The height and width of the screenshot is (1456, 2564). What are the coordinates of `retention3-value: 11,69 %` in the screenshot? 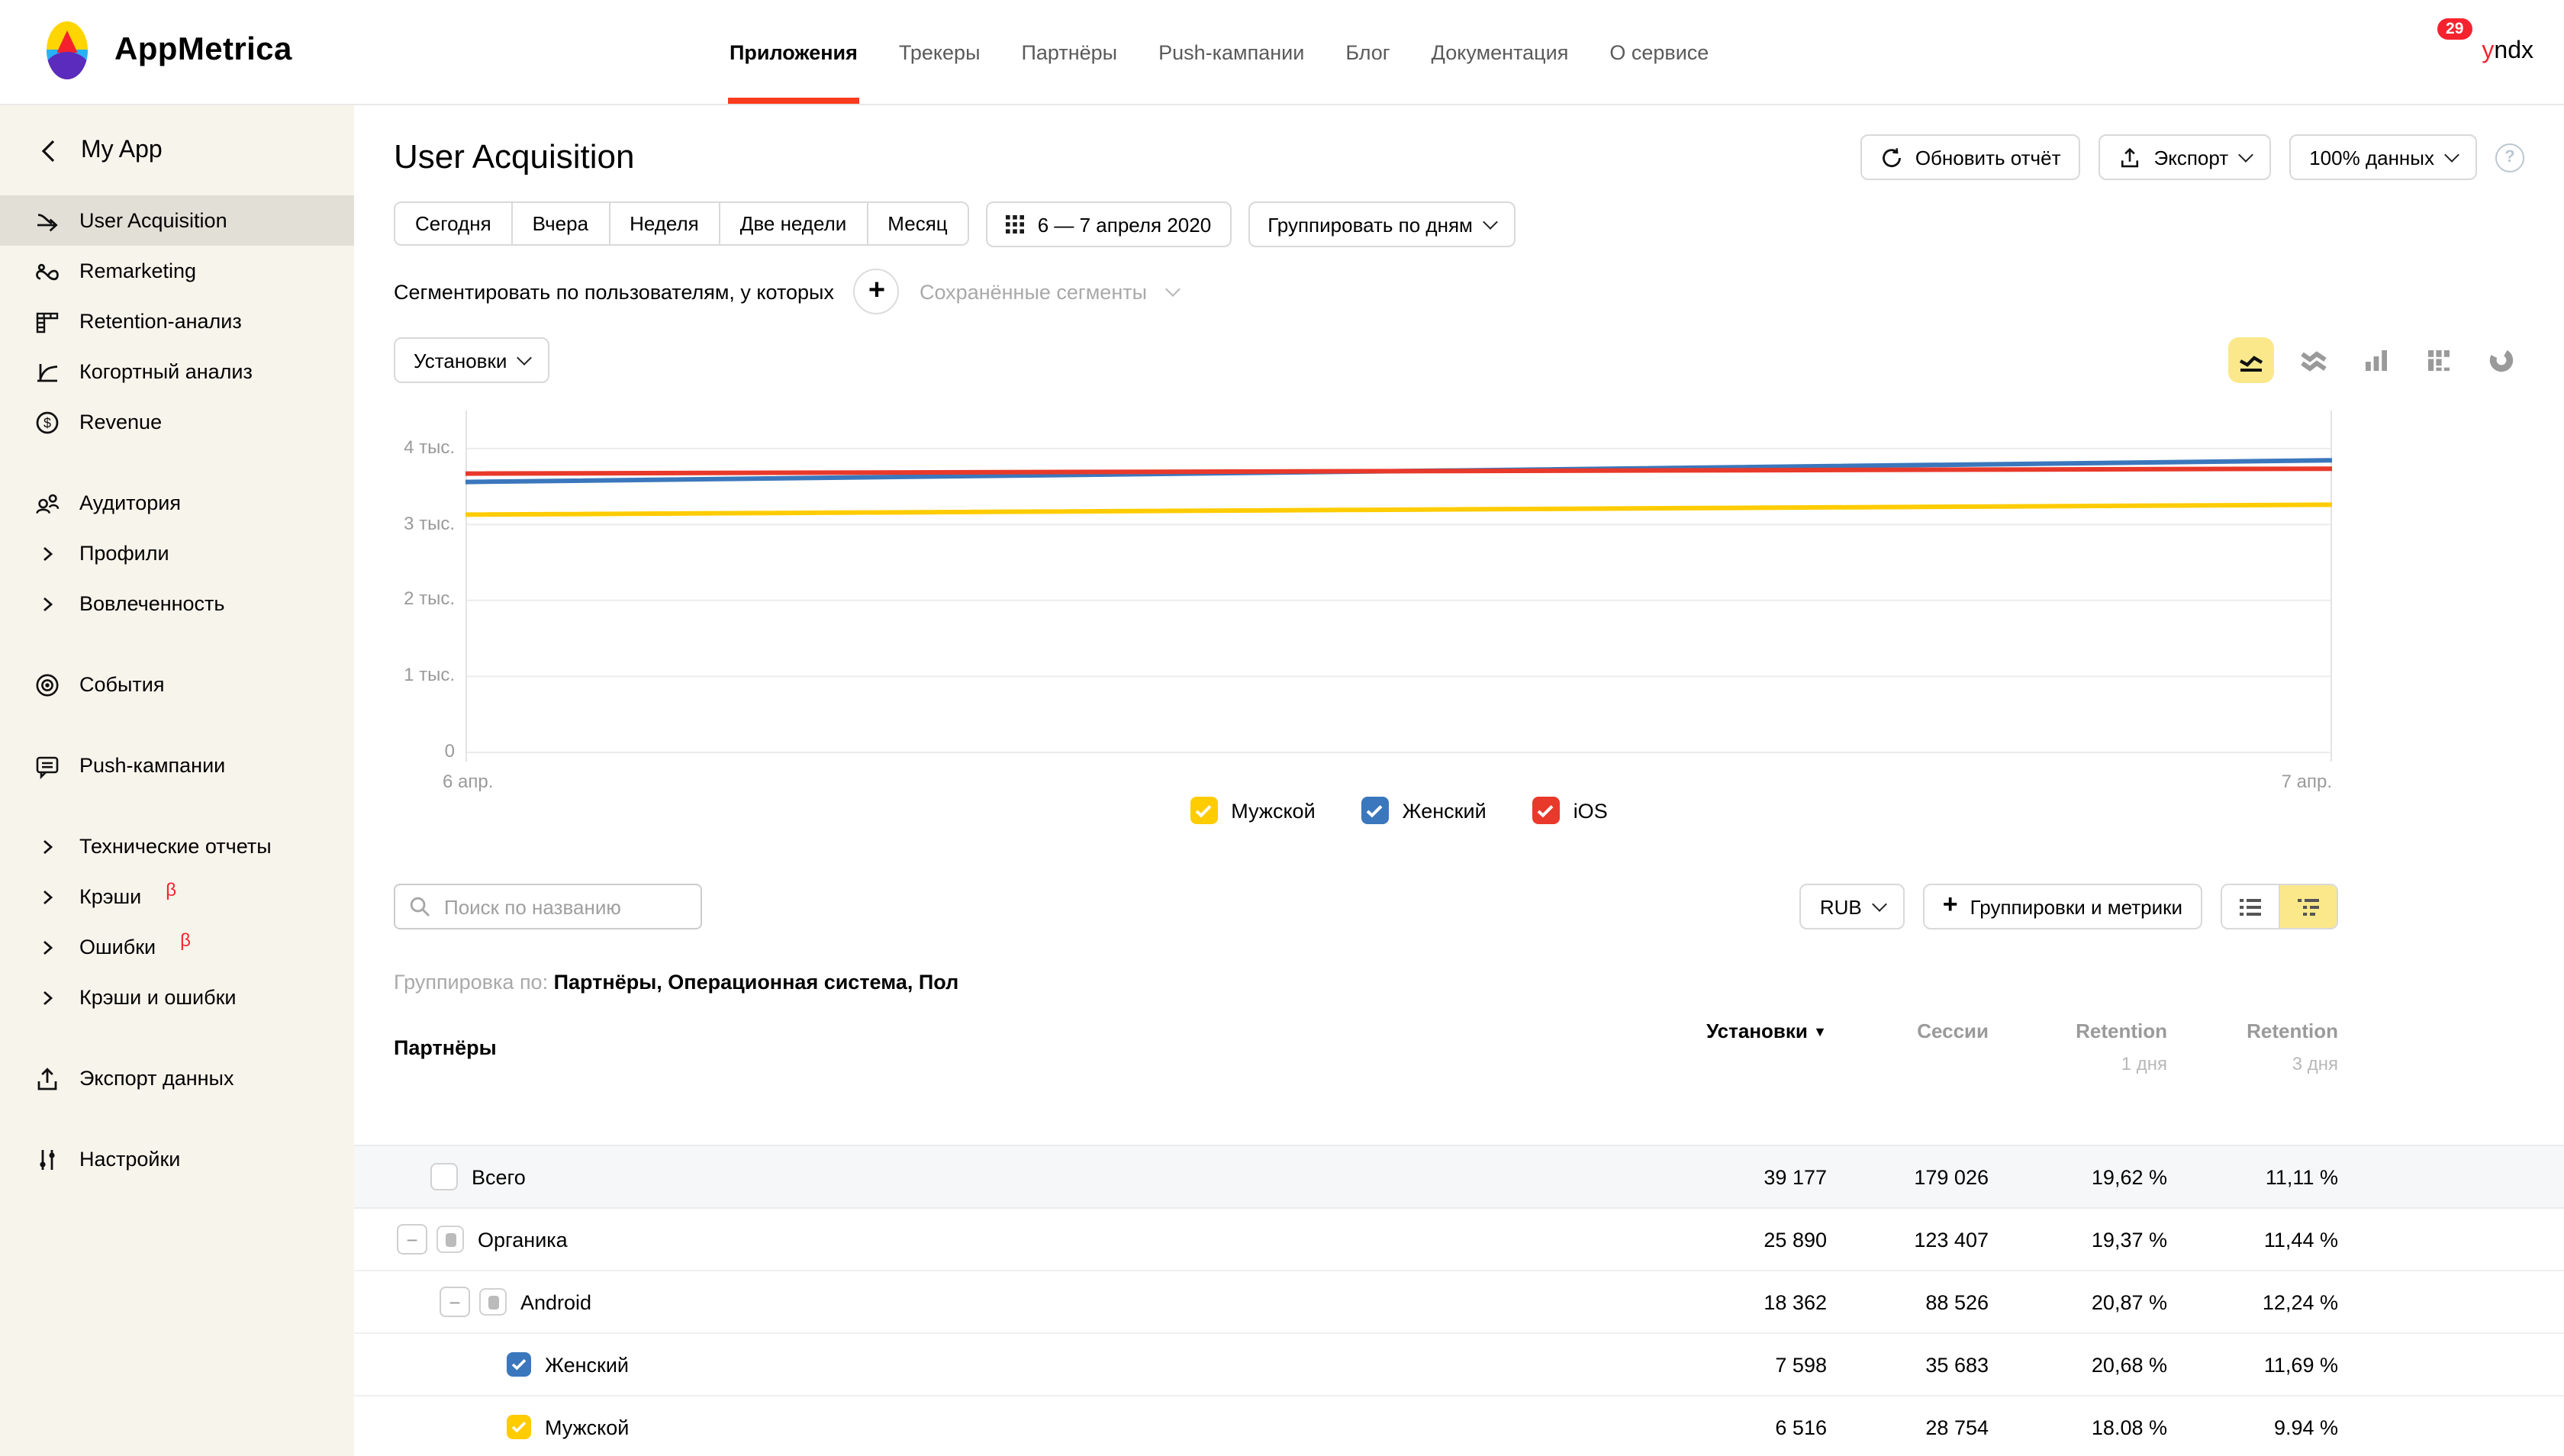 It's located at (2300, 1364).